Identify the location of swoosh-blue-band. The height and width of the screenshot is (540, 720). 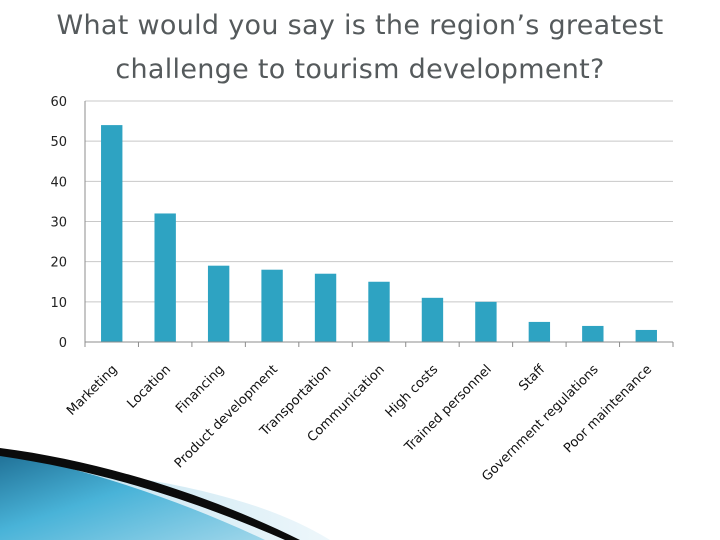
(132, 496).